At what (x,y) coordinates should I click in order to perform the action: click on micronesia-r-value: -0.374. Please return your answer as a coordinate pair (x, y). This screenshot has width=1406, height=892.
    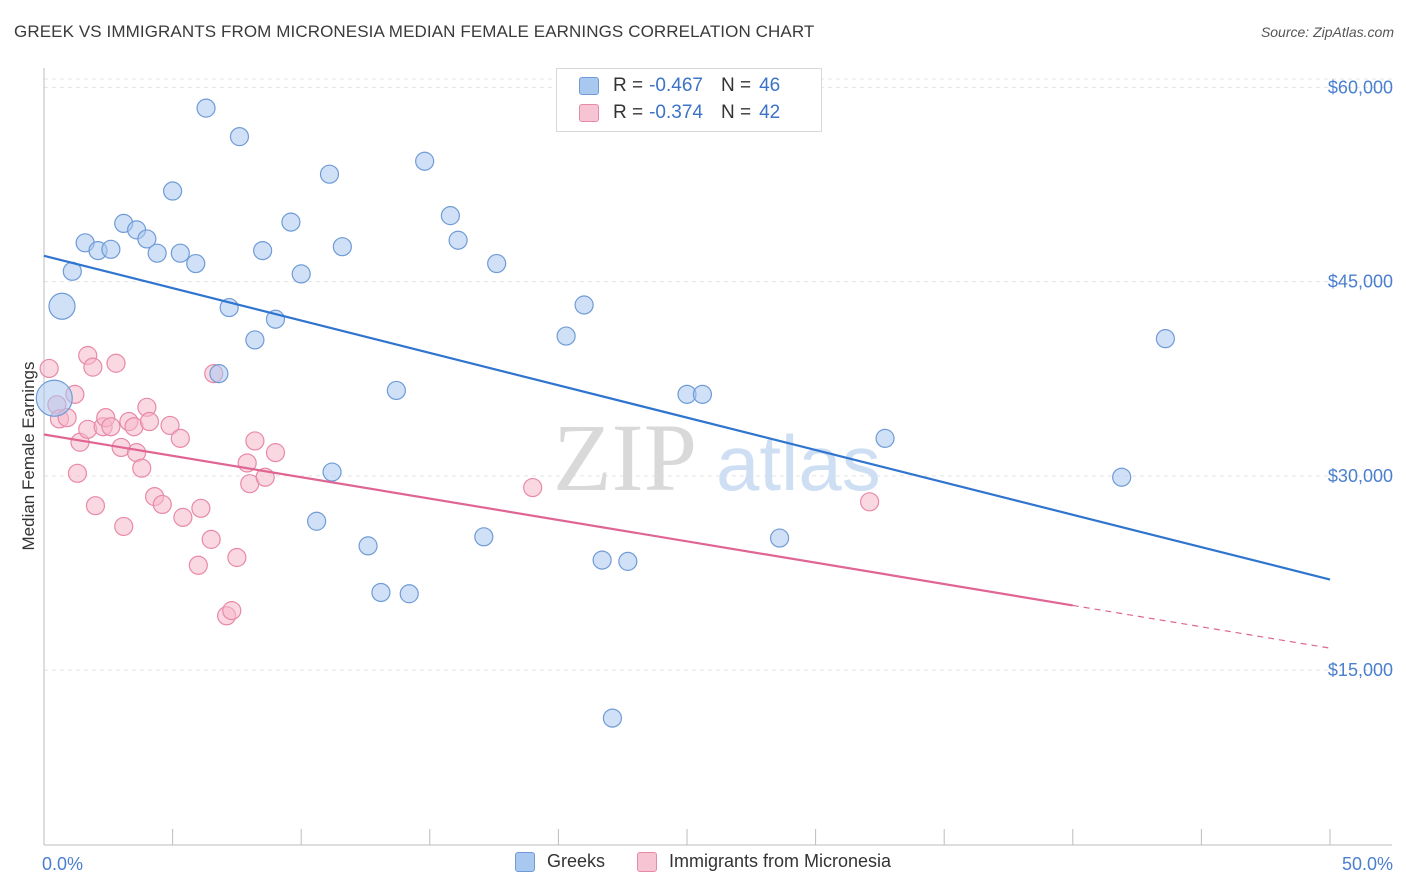
    Looking at the image, I should click on (676, 112).